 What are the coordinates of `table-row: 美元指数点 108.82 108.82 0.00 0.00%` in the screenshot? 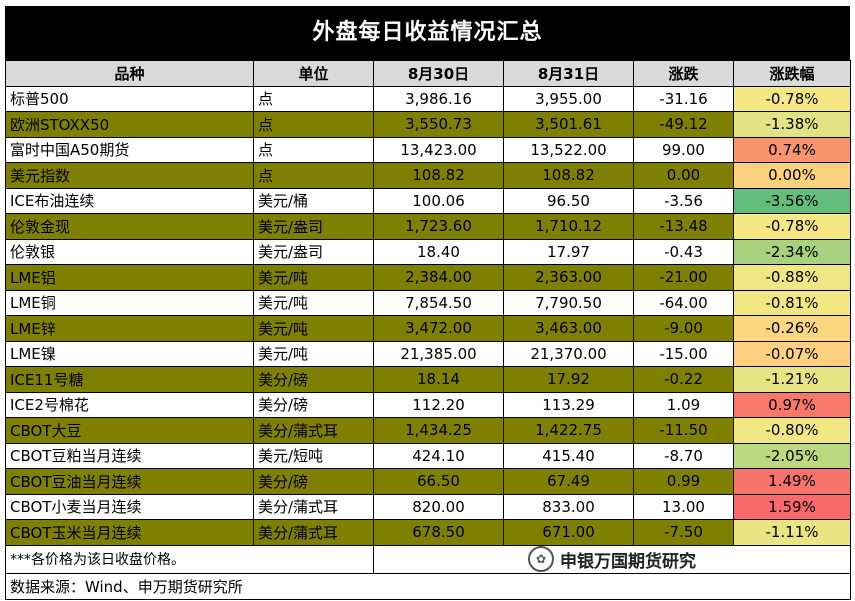 It's located at (428, 175).